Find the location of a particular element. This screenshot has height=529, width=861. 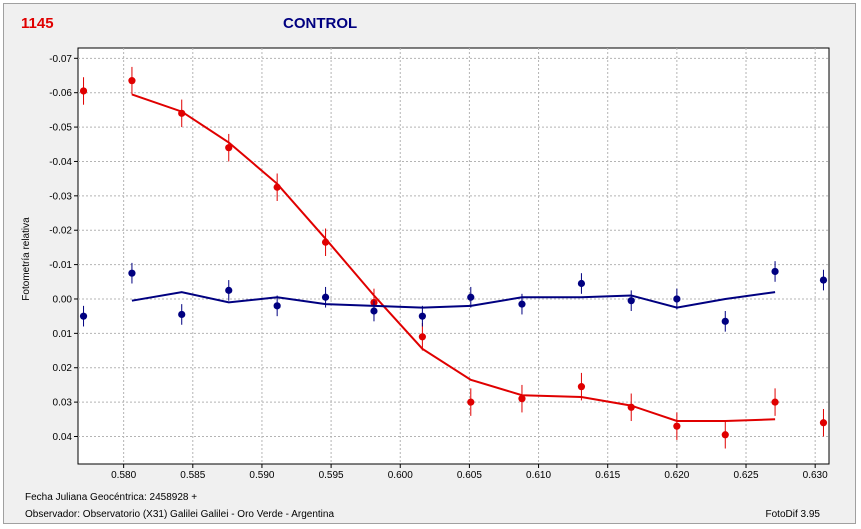

y-tick-label: -0.04 is located at coordinates (60, 162).